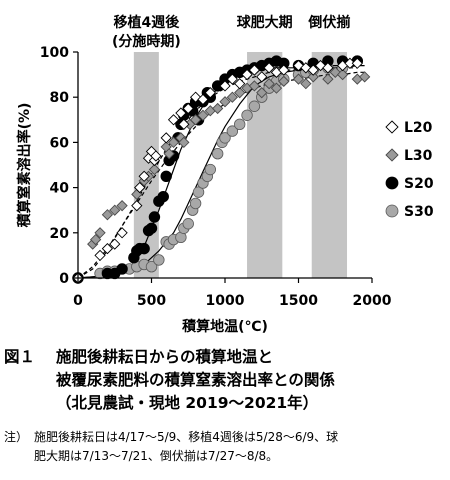 The image size is (450, 480). Describe the element at coordinates (60, 98) in the screenshot. I see `y-tick-label-5: 80` at that location.